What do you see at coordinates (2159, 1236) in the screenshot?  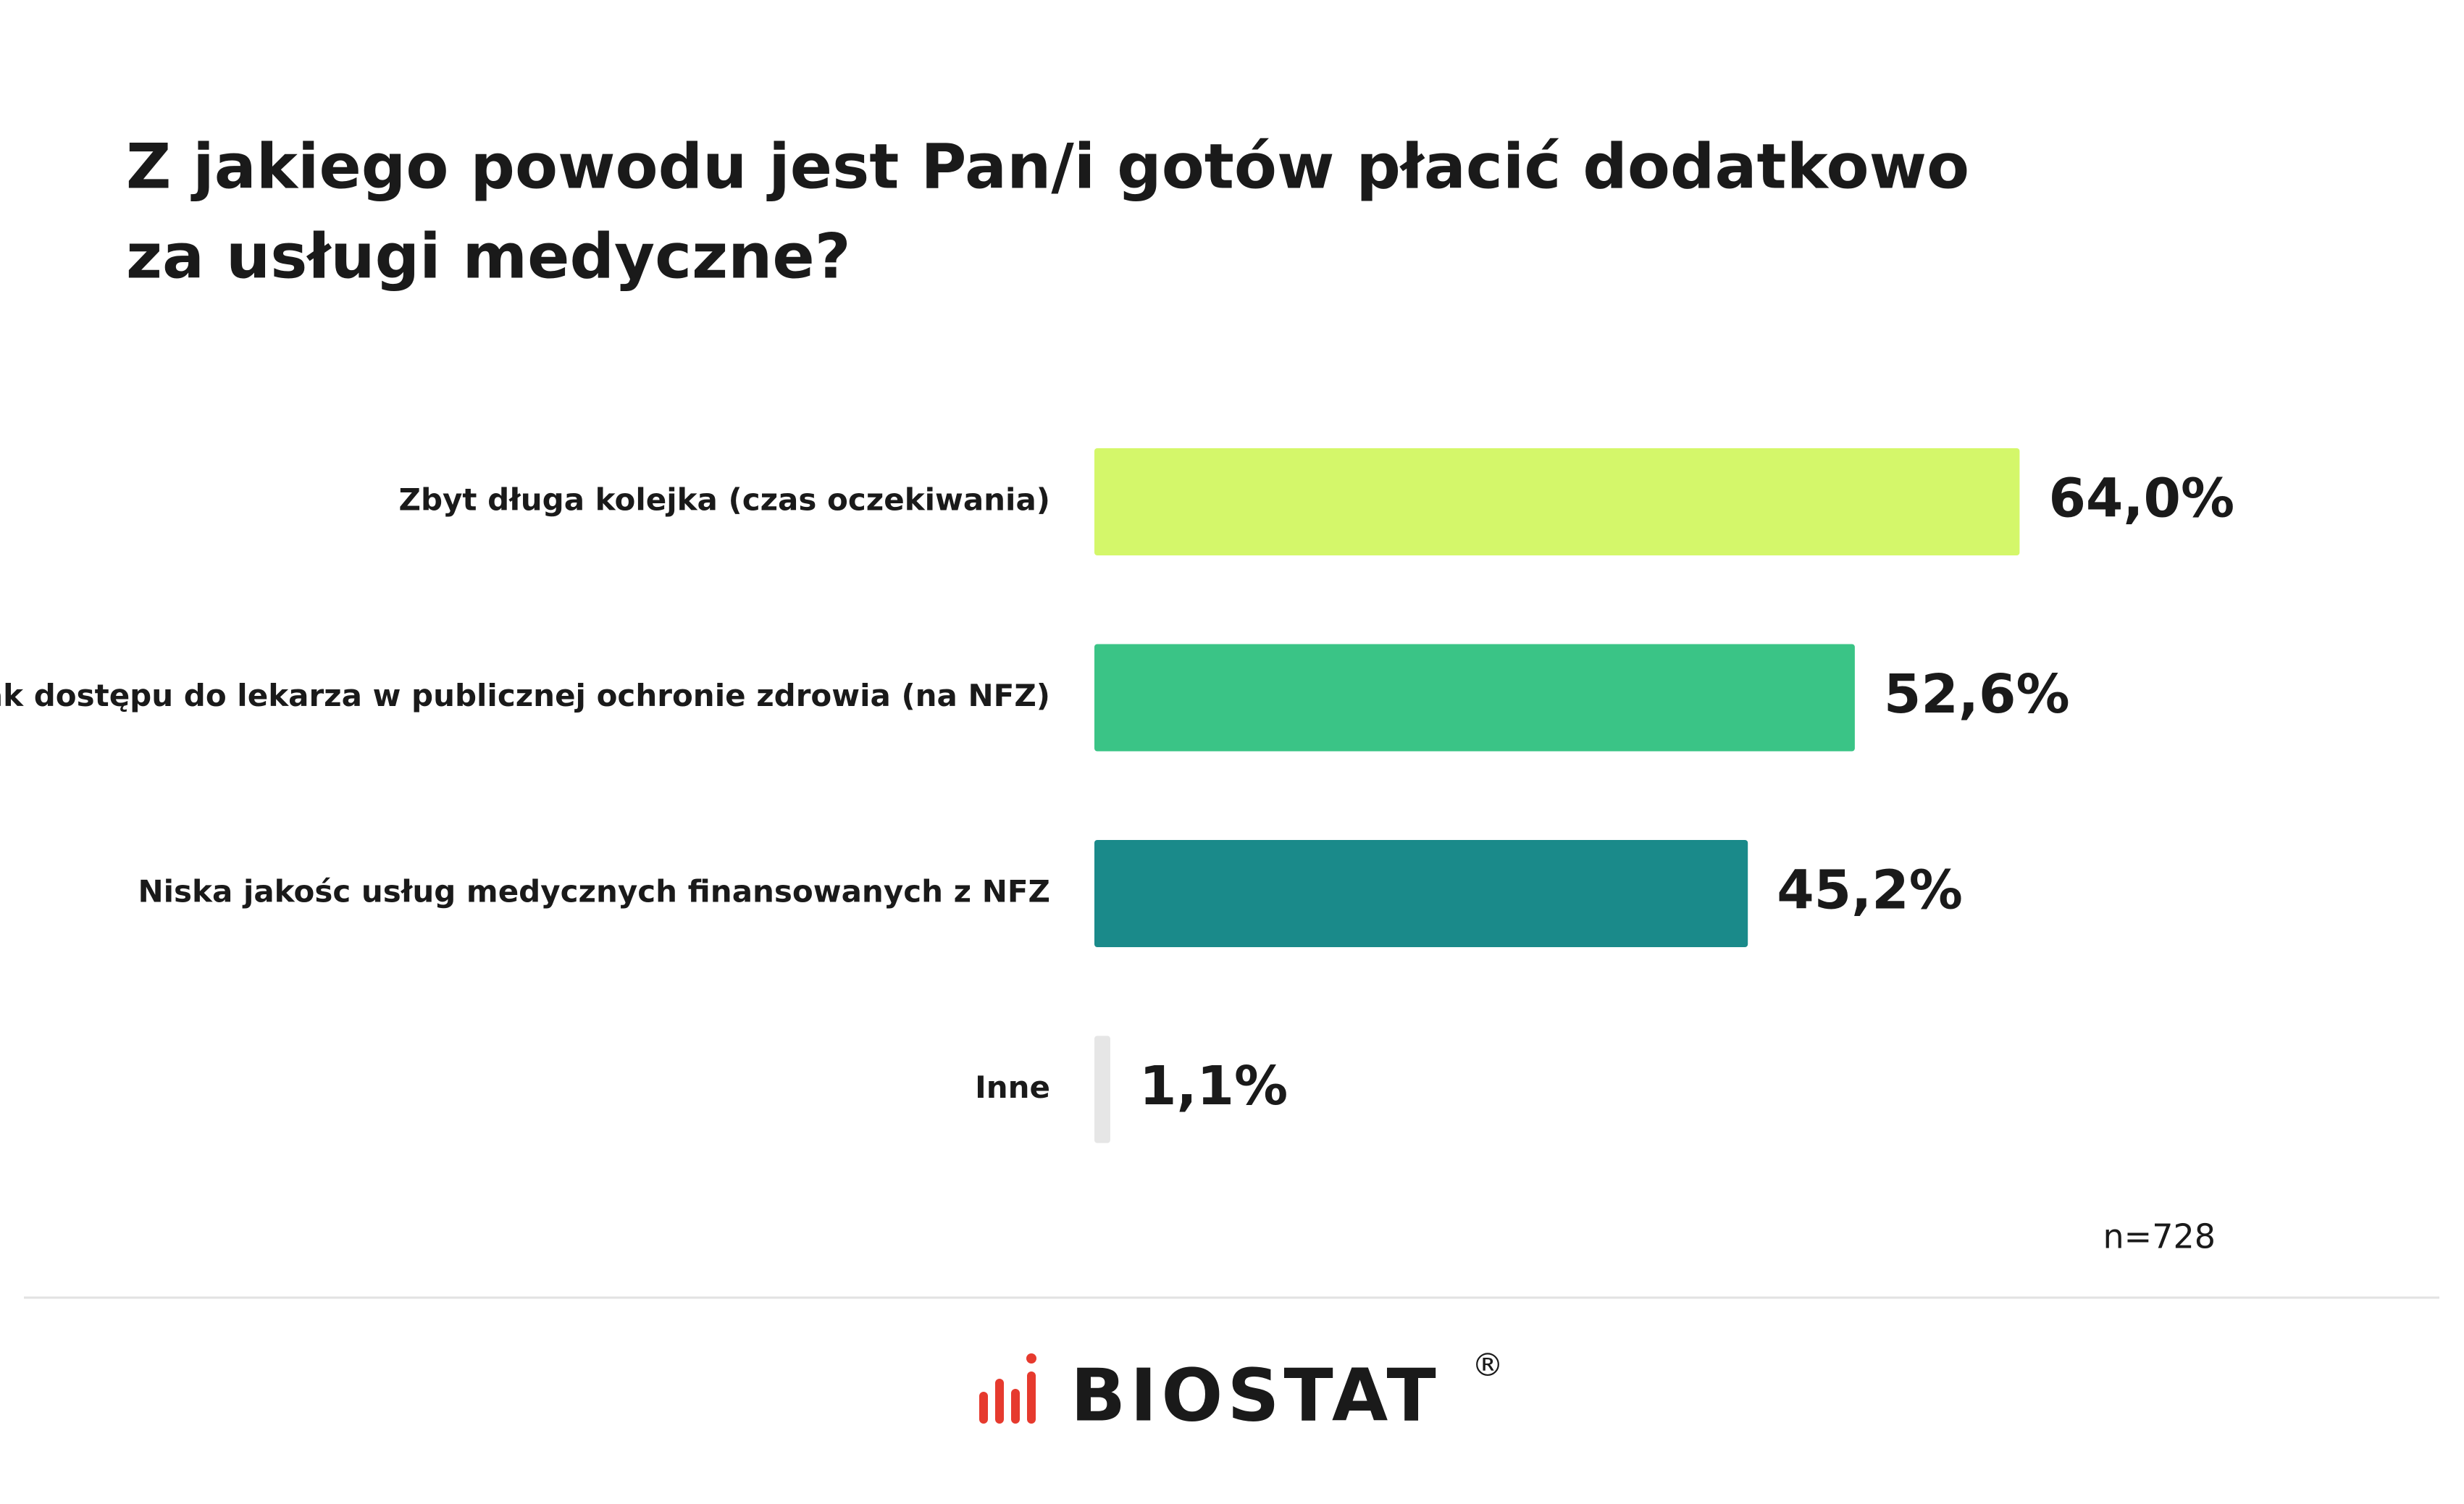 I see `sample-note: n=728` at bounding box center [2159, 1236].